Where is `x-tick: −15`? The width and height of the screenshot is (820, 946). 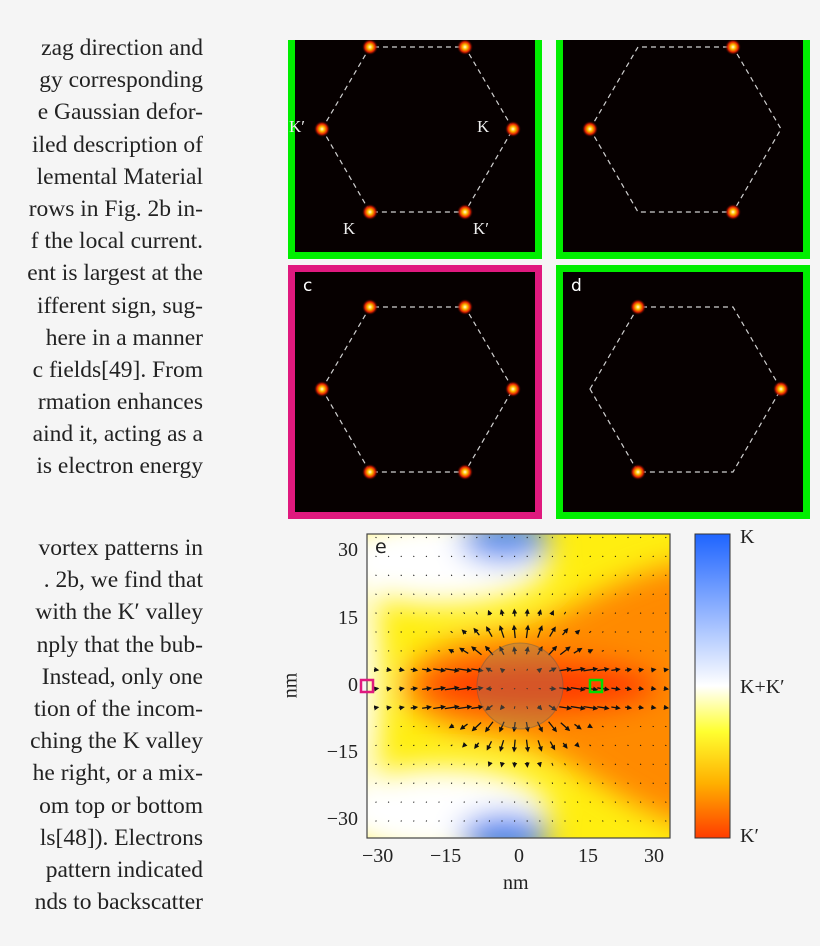
x-tick: −15 is located at coordinates (446, 856).